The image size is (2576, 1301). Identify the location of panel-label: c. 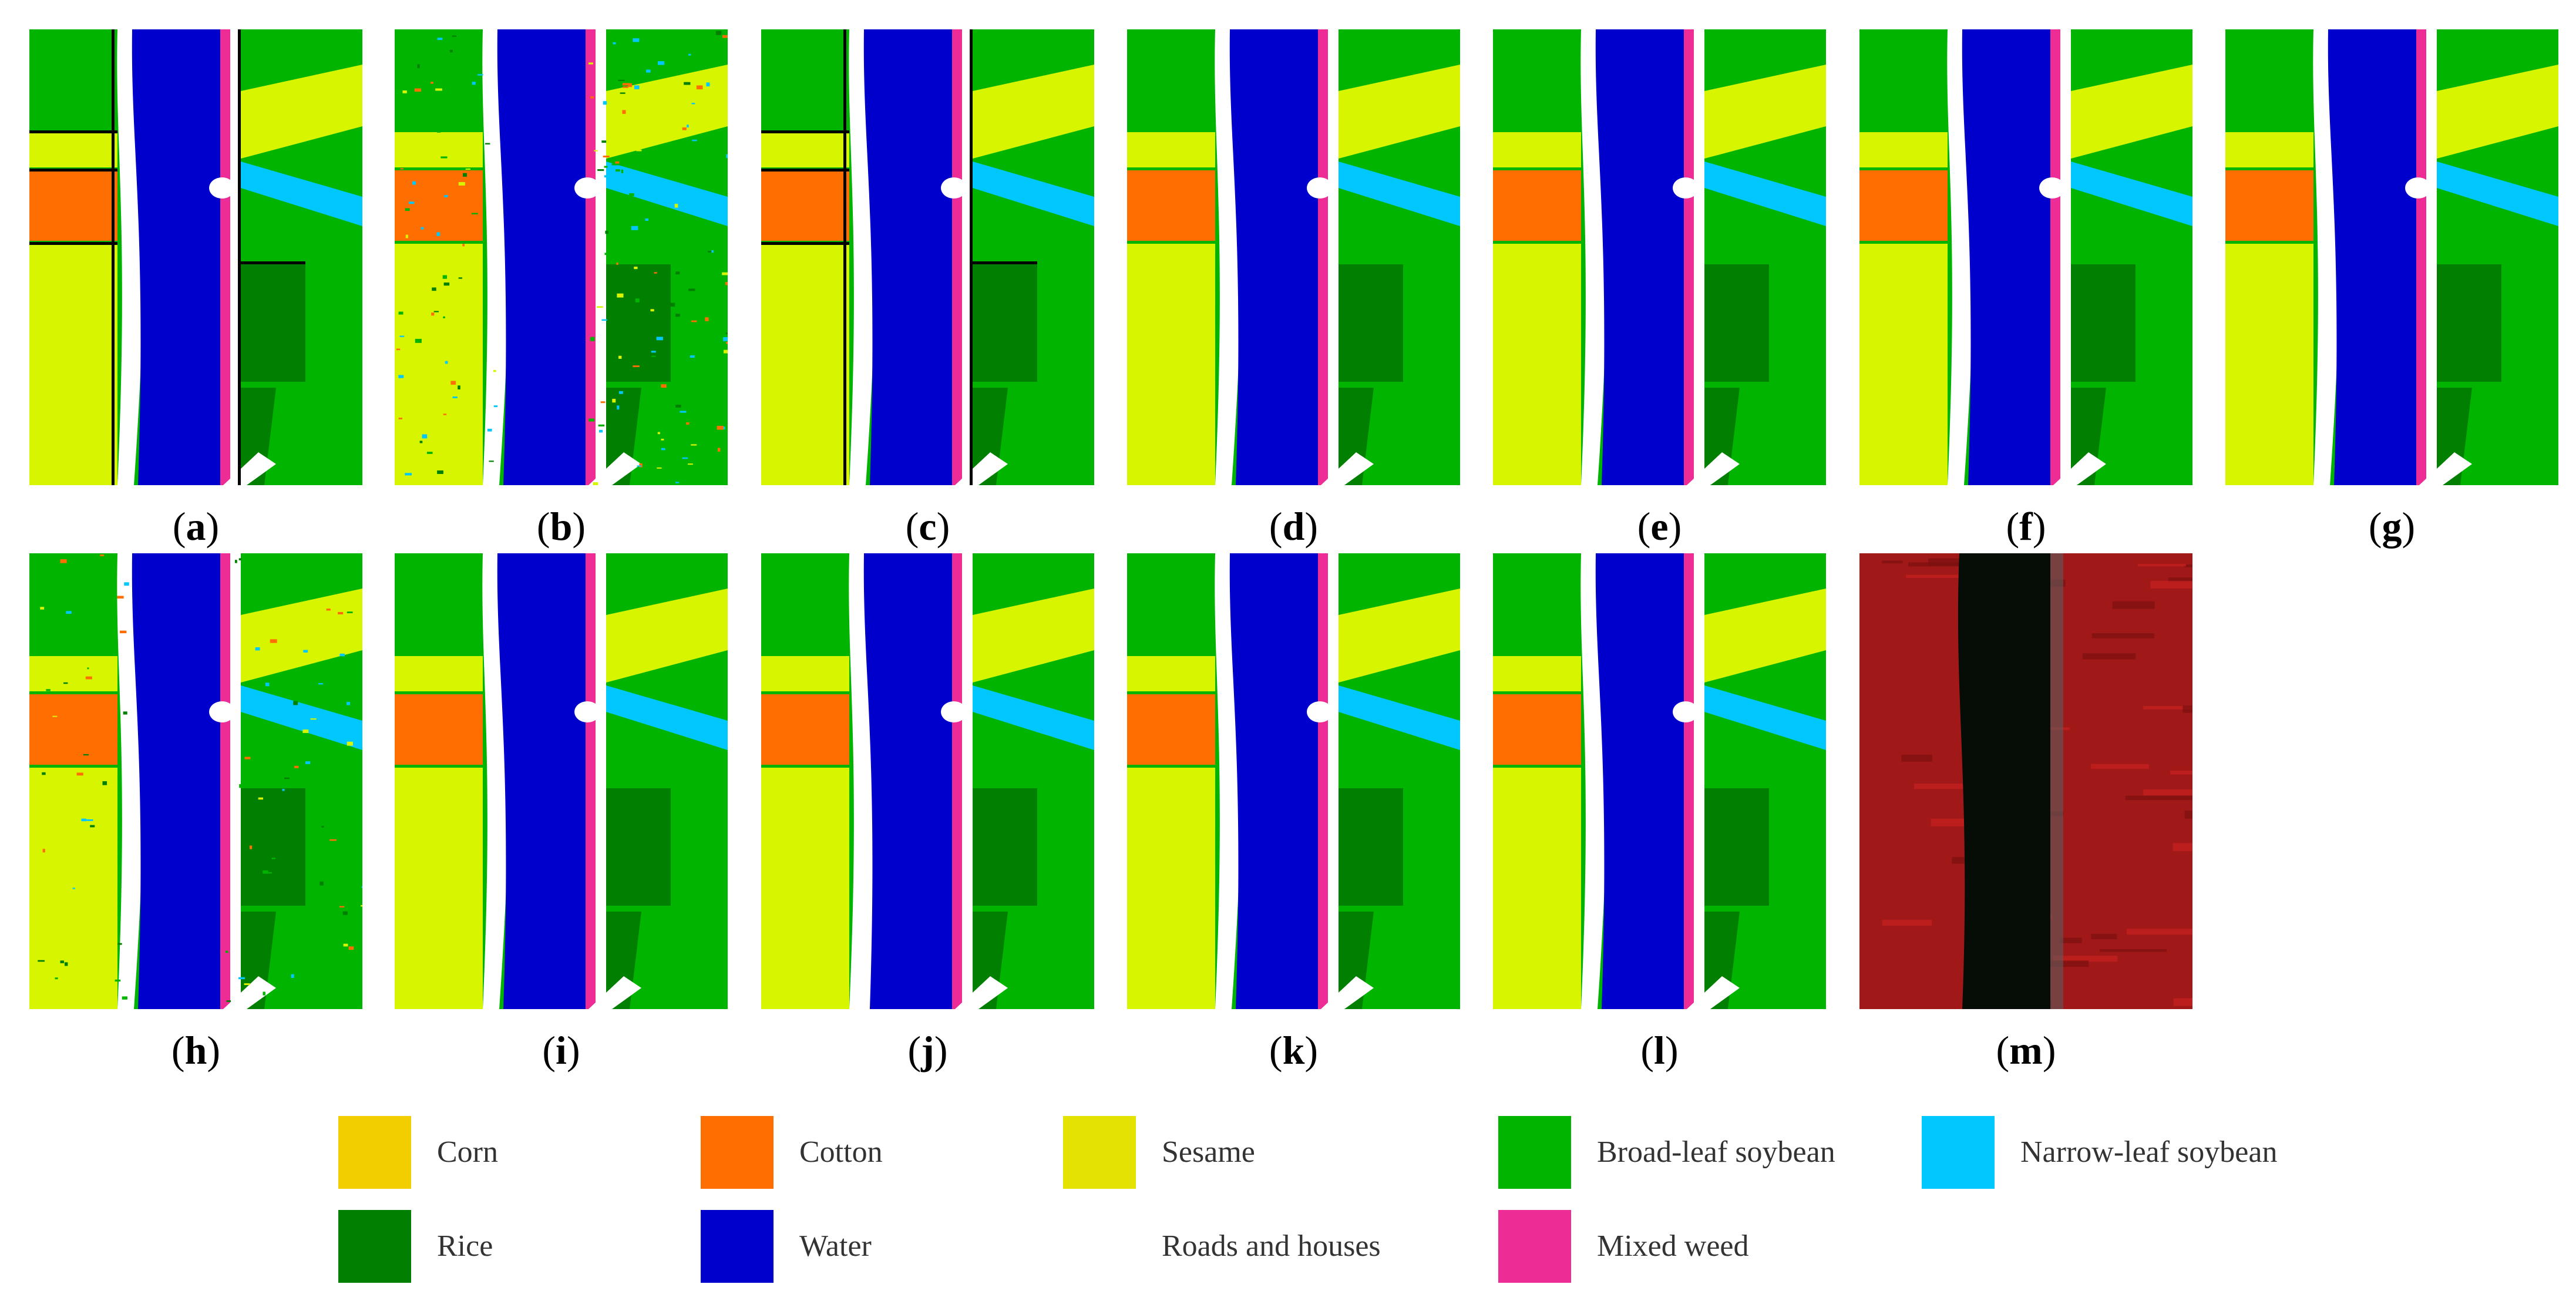
(928, 526).